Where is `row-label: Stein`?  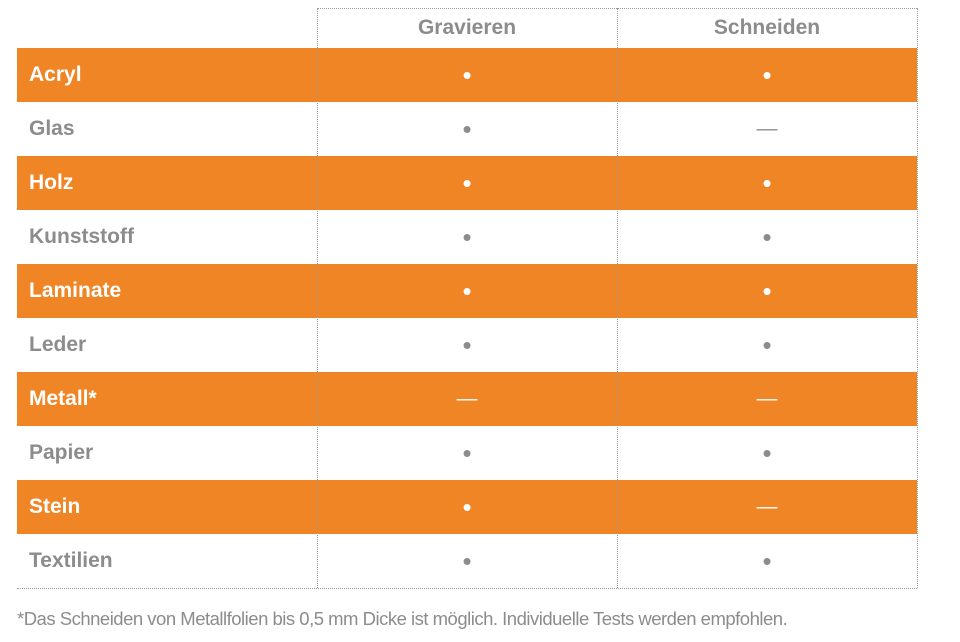 row-label: Stein is located at coordinates (55, 506).